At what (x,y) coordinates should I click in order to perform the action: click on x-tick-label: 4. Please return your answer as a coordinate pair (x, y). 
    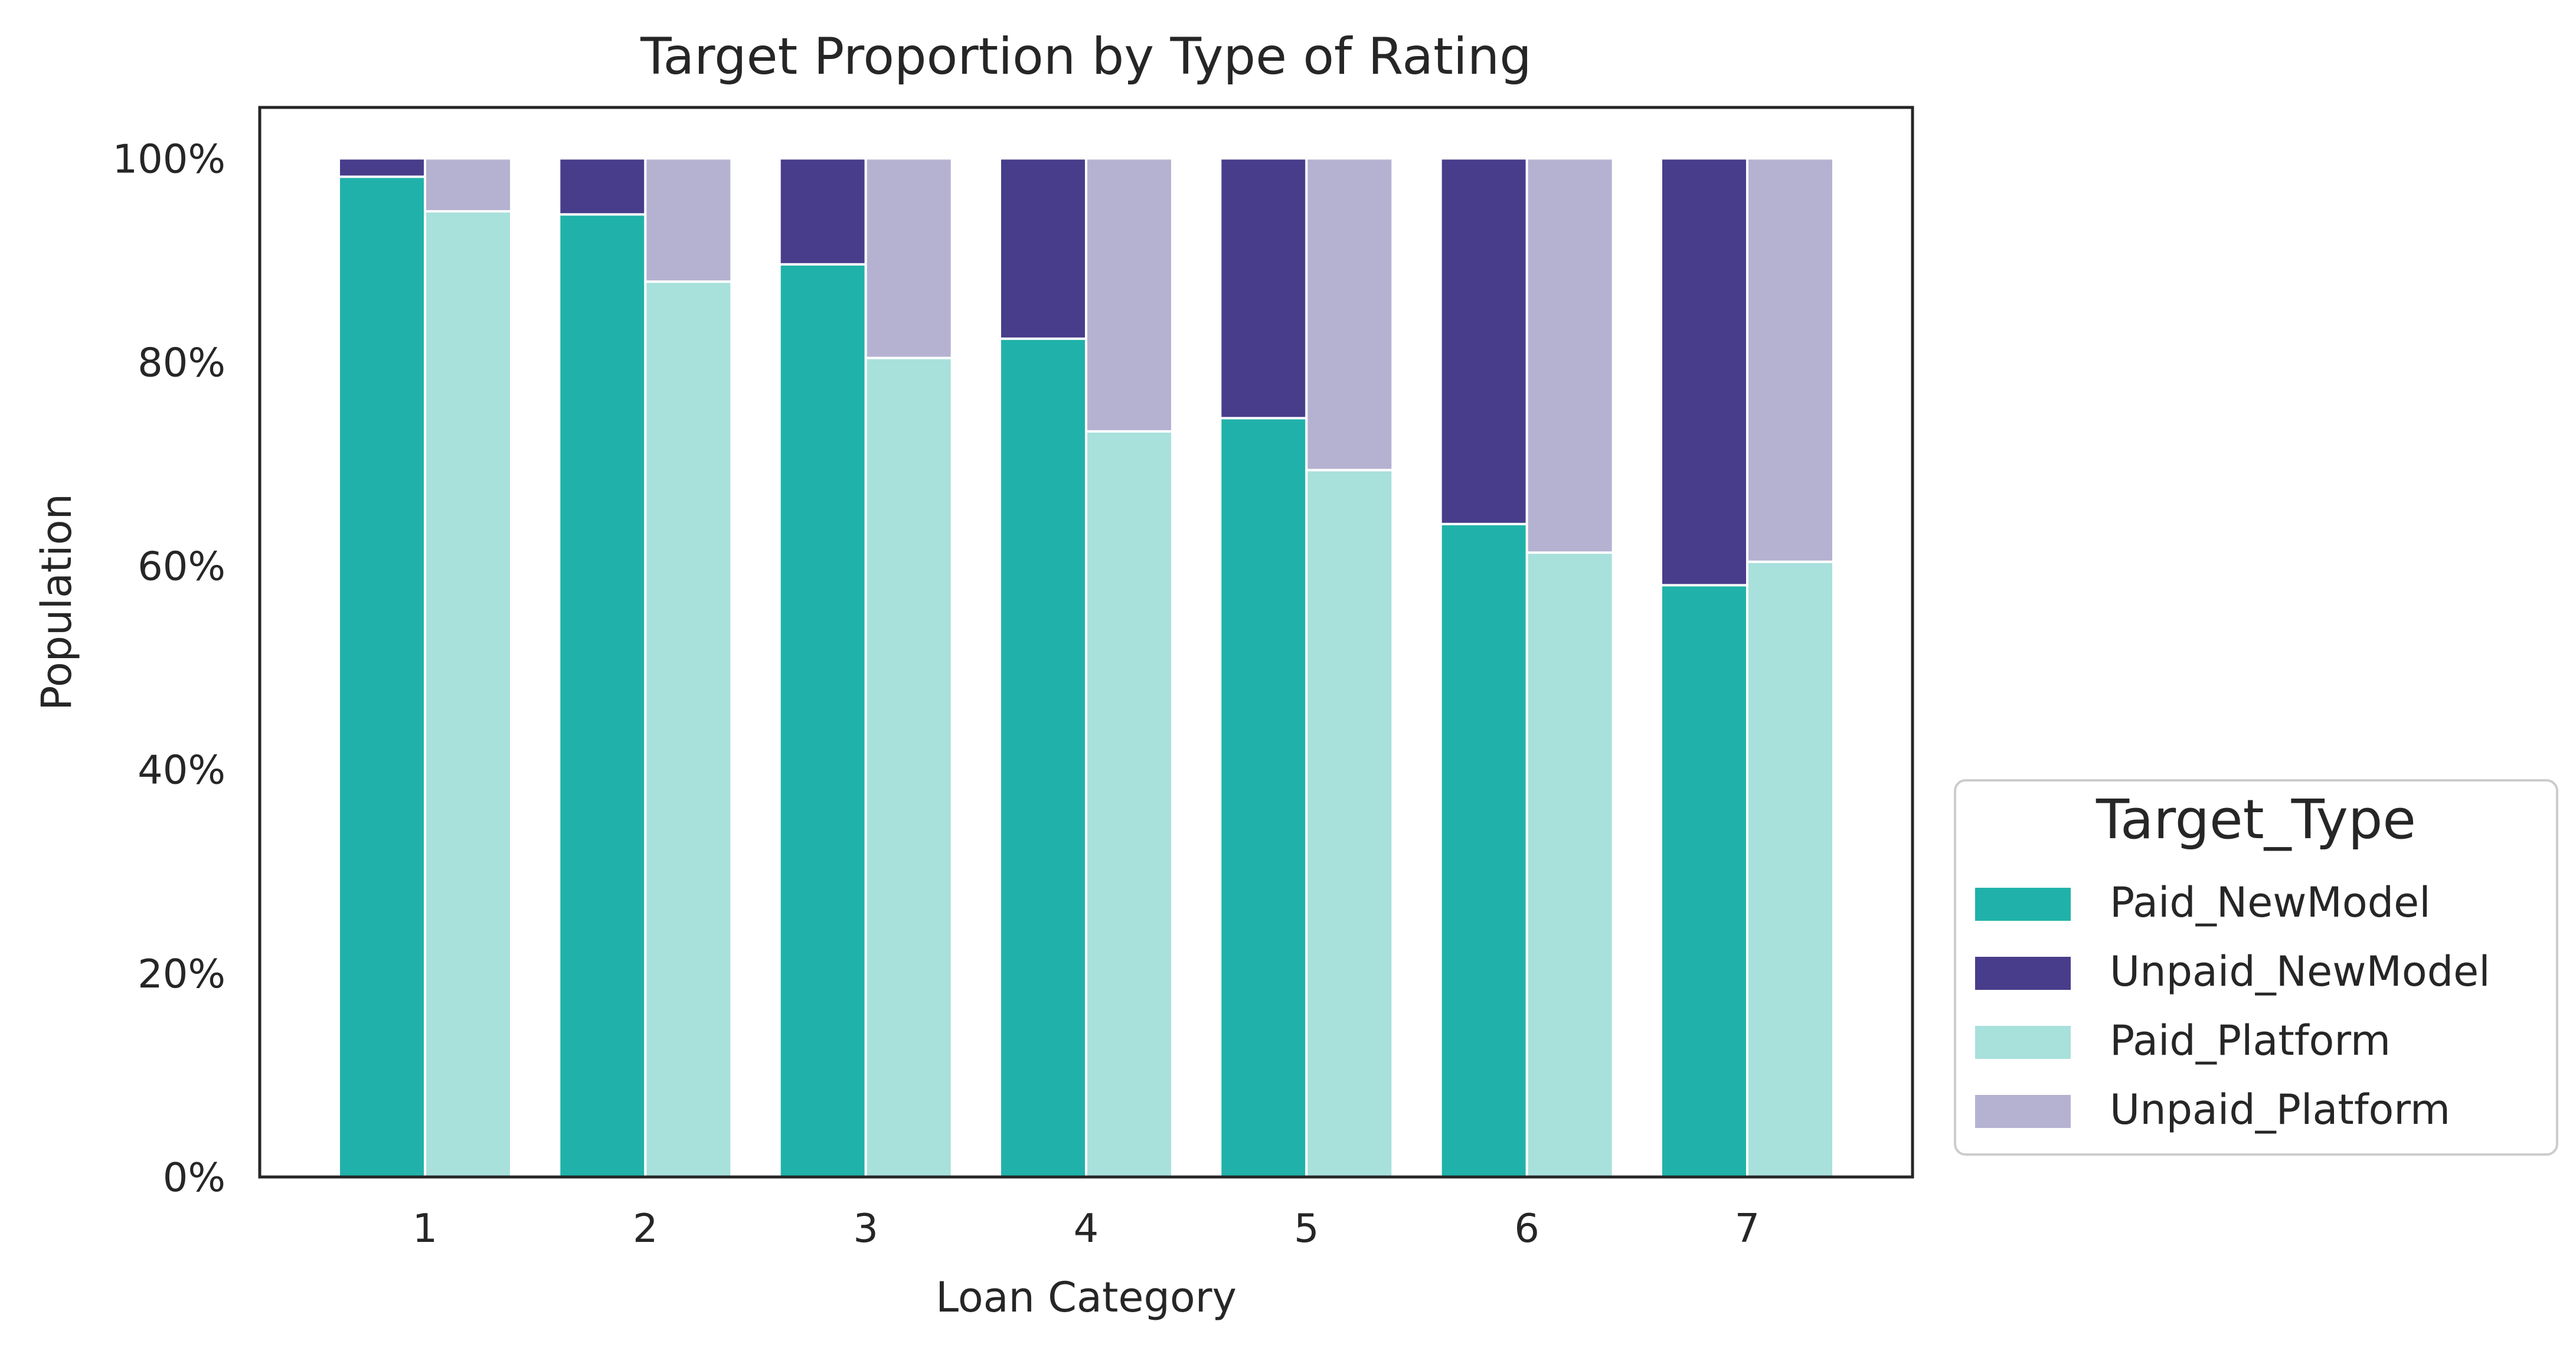
    Looking at the image, I should click on (1086, 1228).